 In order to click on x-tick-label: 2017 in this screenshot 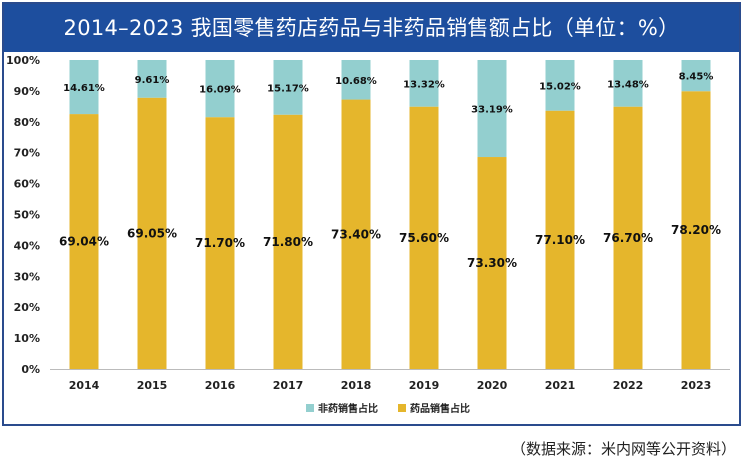, I will do `click(288, 385)`.